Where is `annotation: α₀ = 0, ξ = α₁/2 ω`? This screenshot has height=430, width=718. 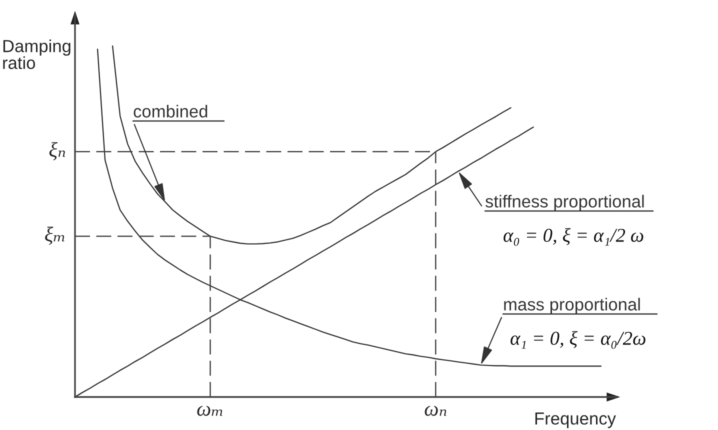 annotation: α₀ = 0, ξ = α₁/2 ω is located at coordinates (574, 237).